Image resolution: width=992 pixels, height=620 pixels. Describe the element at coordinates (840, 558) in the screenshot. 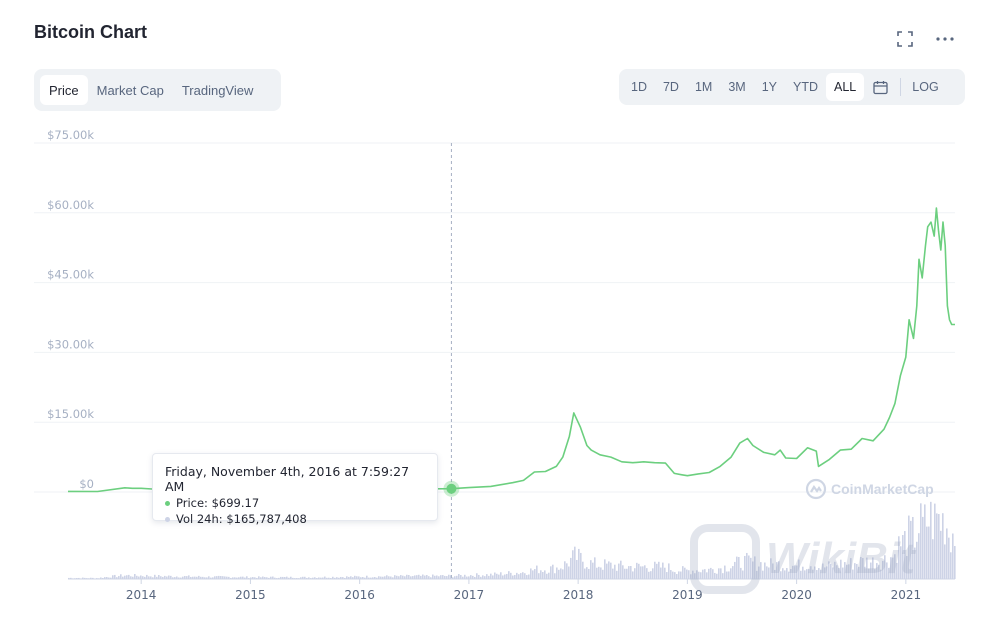

I see `watermark-text: WikiBit` at that location.